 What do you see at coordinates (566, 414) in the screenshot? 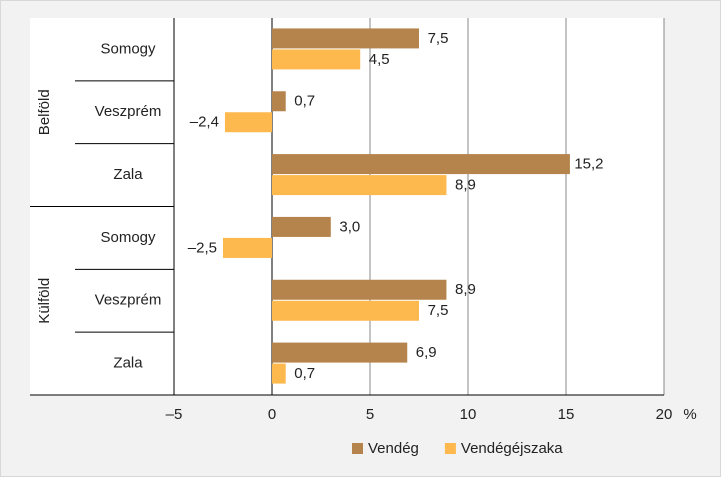
I see `x-tick-label: 15` at bounding box center [566, 414].